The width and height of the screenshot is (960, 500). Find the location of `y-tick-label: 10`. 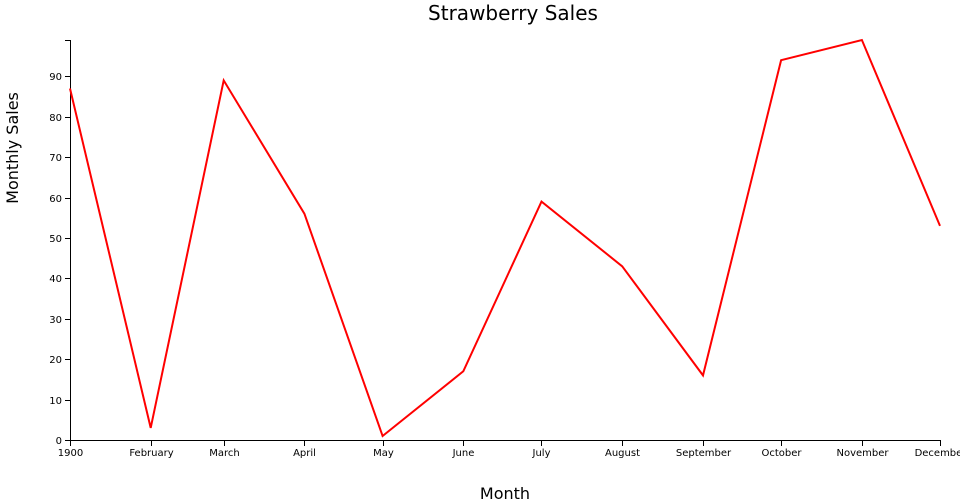

y-tick-label: 10 is located at coordinates (55, 401).